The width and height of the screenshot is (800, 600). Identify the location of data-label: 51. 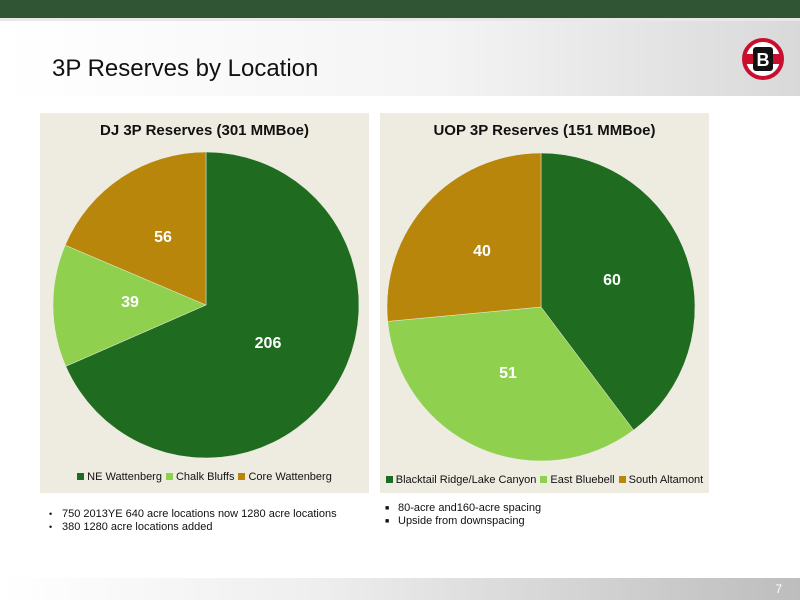
(508, 373).